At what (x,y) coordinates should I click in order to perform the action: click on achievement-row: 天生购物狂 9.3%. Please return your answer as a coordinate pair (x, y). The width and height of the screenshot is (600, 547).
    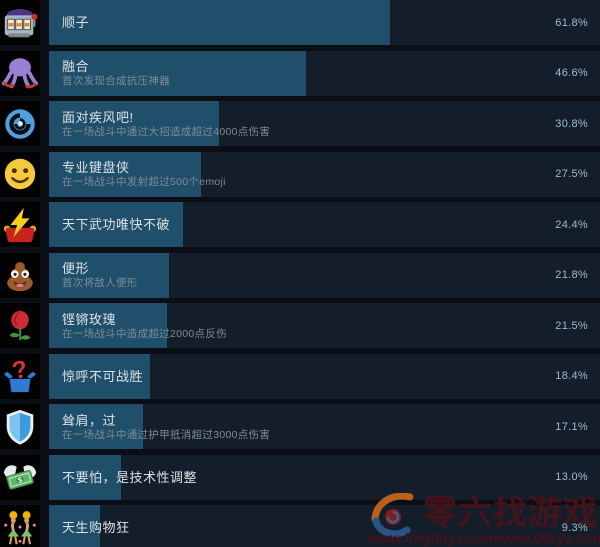
    Looking at the image, I should click on (300, 526).